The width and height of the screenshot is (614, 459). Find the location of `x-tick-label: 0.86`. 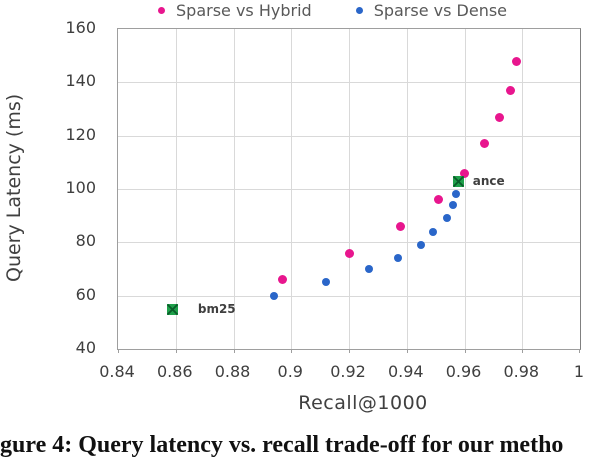

x-tick-label: 0.86 is located at coordinates (174, 371).